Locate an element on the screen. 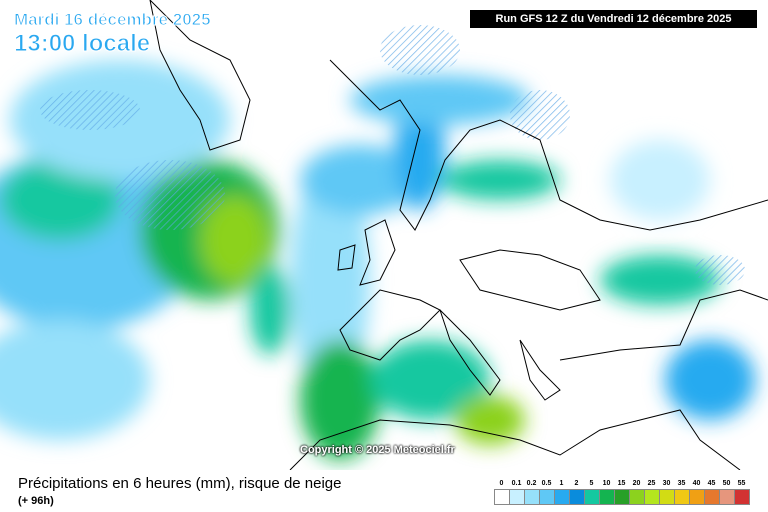 This screenshot has height=512, width=768. legend-item: 10 is located at coordinates (607, 491).